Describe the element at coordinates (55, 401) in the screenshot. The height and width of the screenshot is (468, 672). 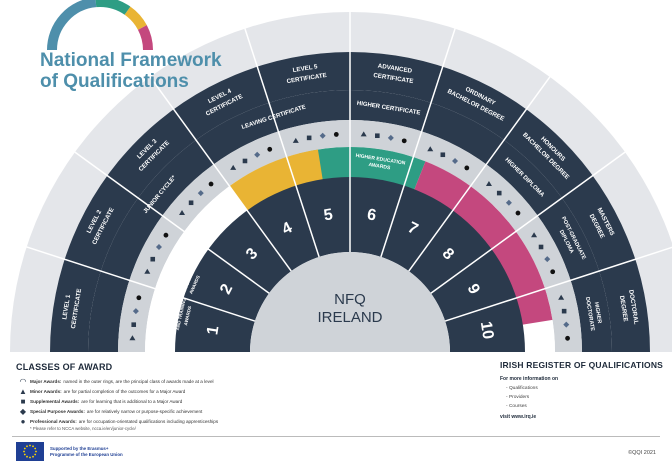
I see `legend-item-name: Supplemental Awards:` at that location.